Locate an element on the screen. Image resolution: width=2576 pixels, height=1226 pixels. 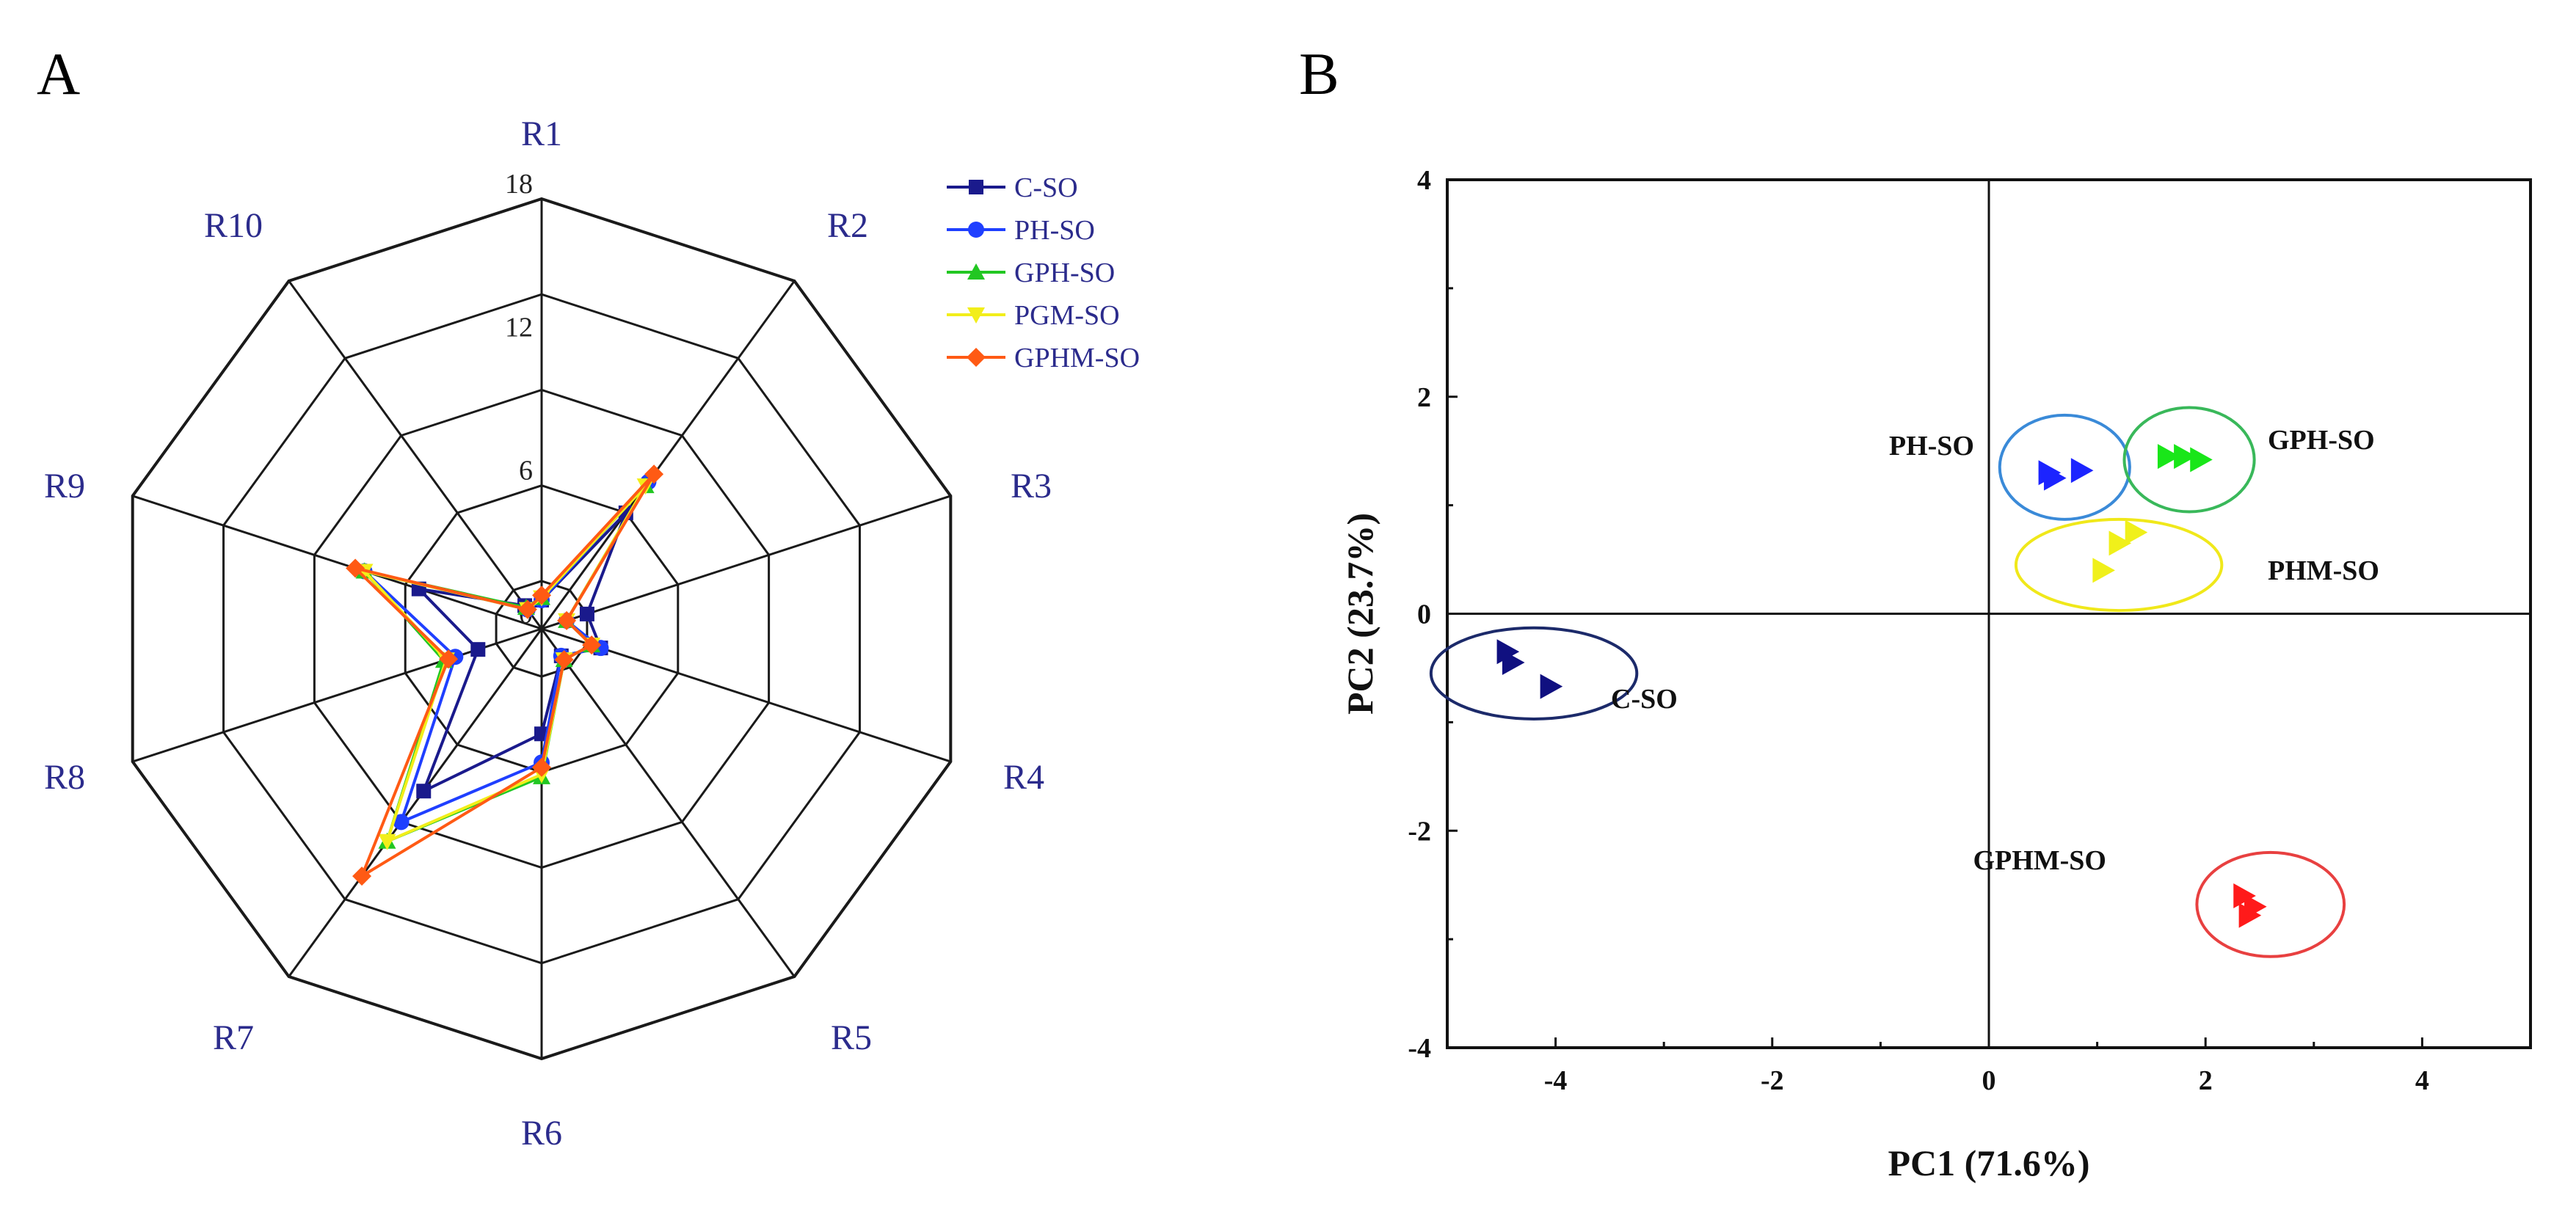
group-phm-so: PHM-SO is located at coordinates (2196, 565).